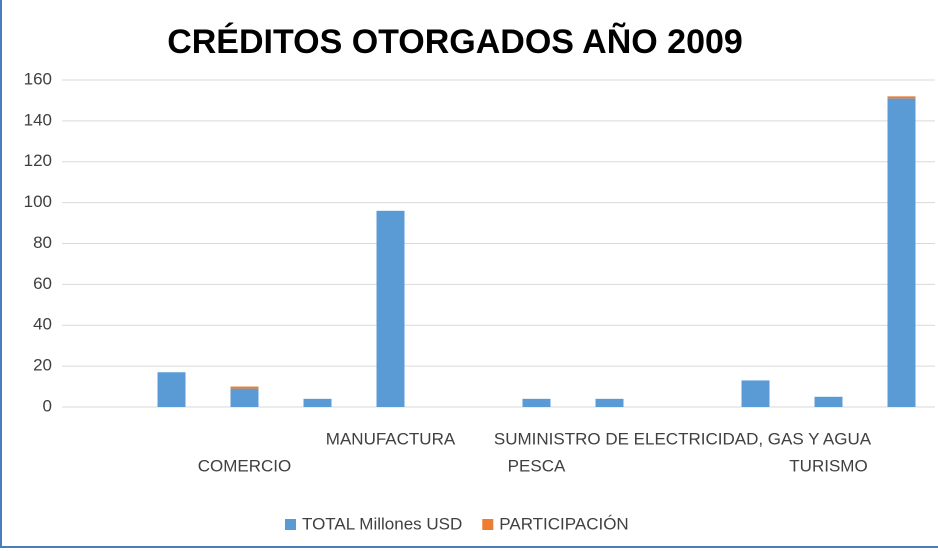  What do you see at coordinates (38, 78) in the screenshot?
I see `y-tick-label: 160` at bounding box center [38, 78].